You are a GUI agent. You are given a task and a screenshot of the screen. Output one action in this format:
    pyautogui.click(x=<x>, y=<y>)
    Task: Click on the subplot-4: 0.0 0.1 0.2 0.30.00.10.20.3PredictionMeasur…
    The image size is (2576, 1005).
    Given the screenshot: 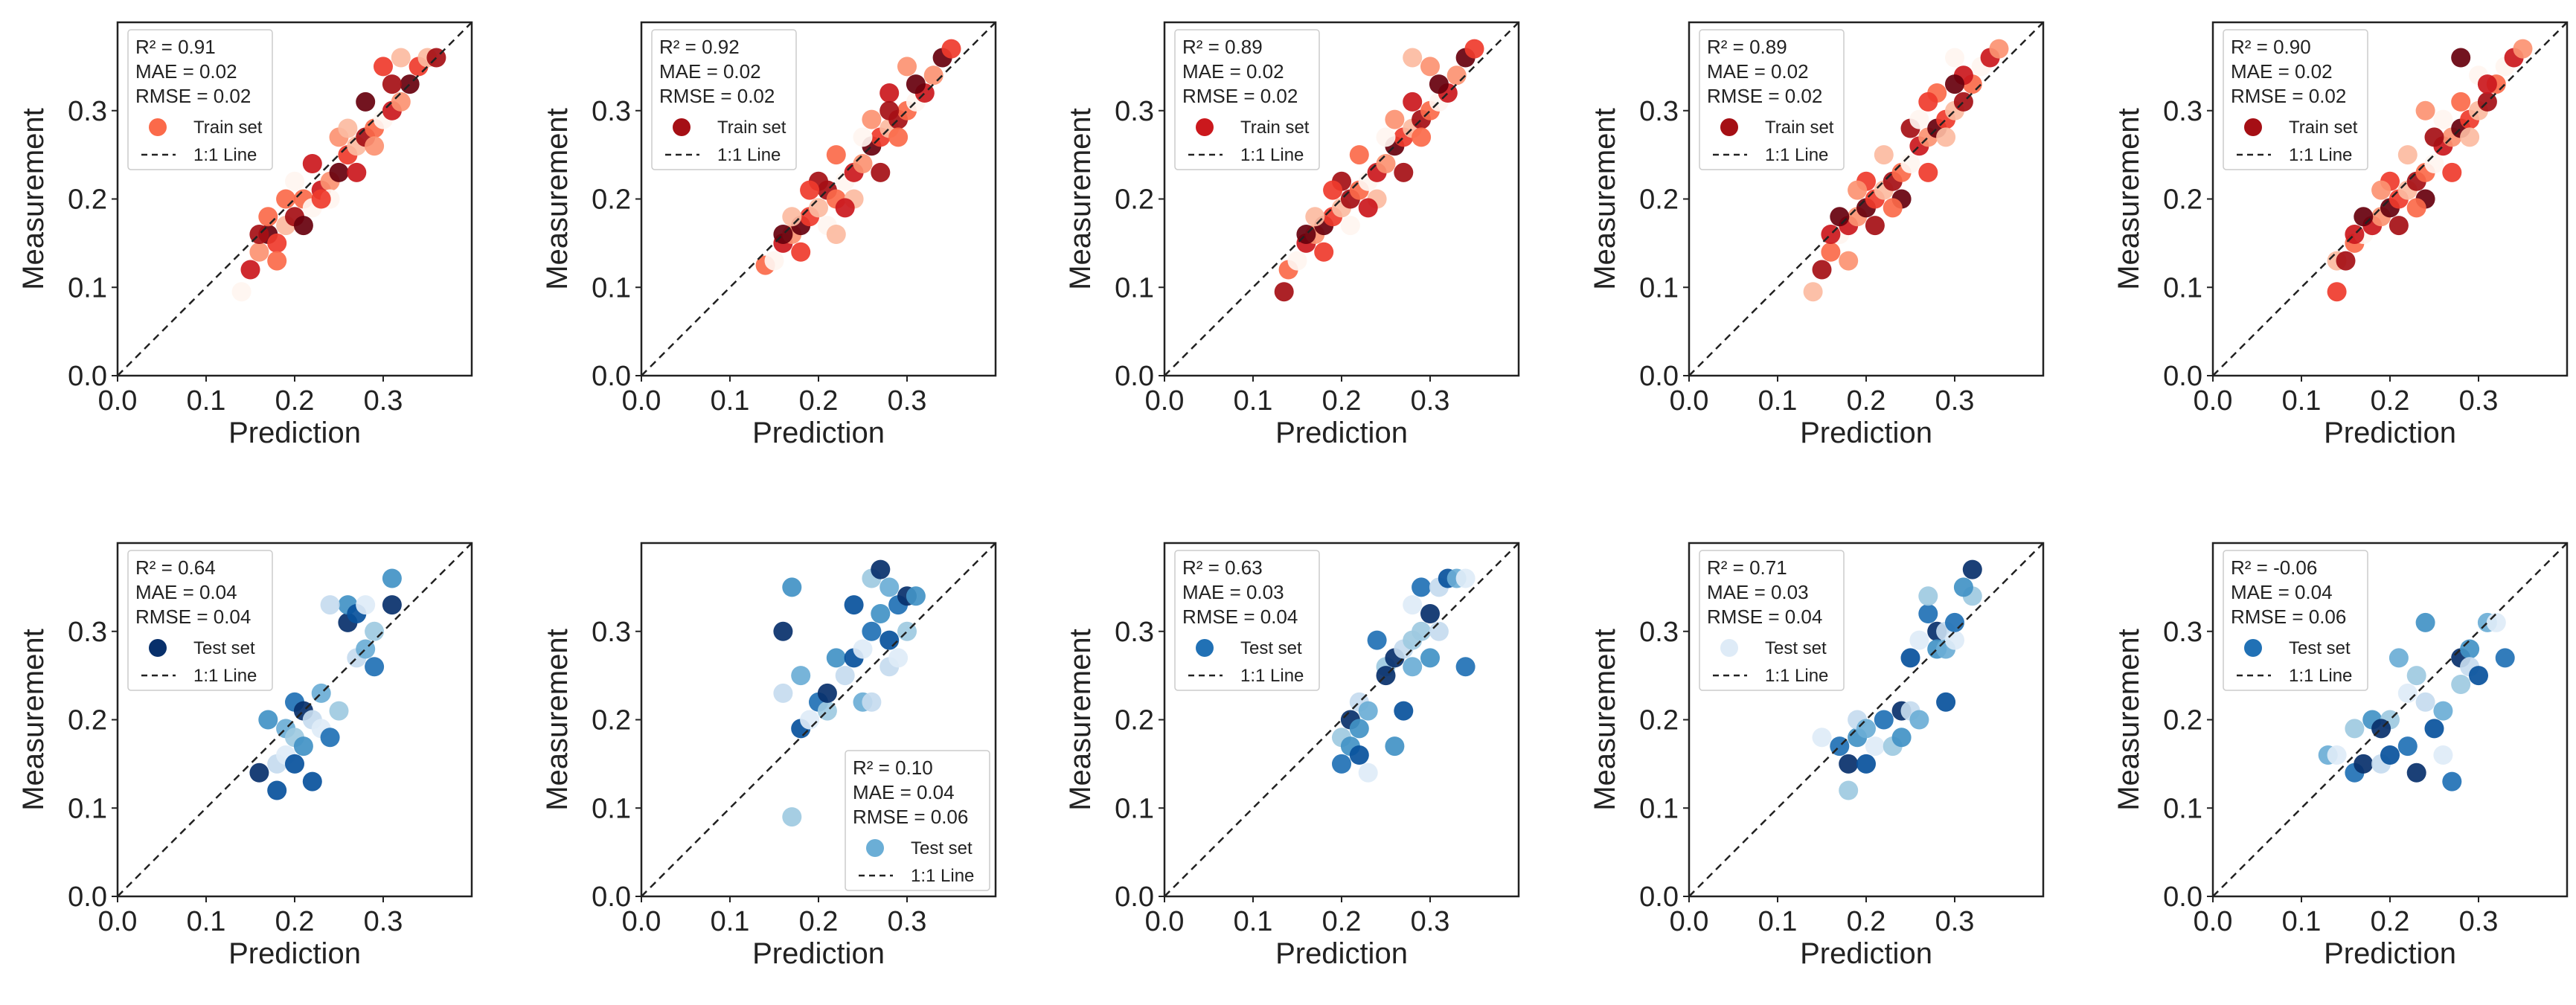 What is the action you would take?
    pyautogui.click(x=1817, y=235)
    